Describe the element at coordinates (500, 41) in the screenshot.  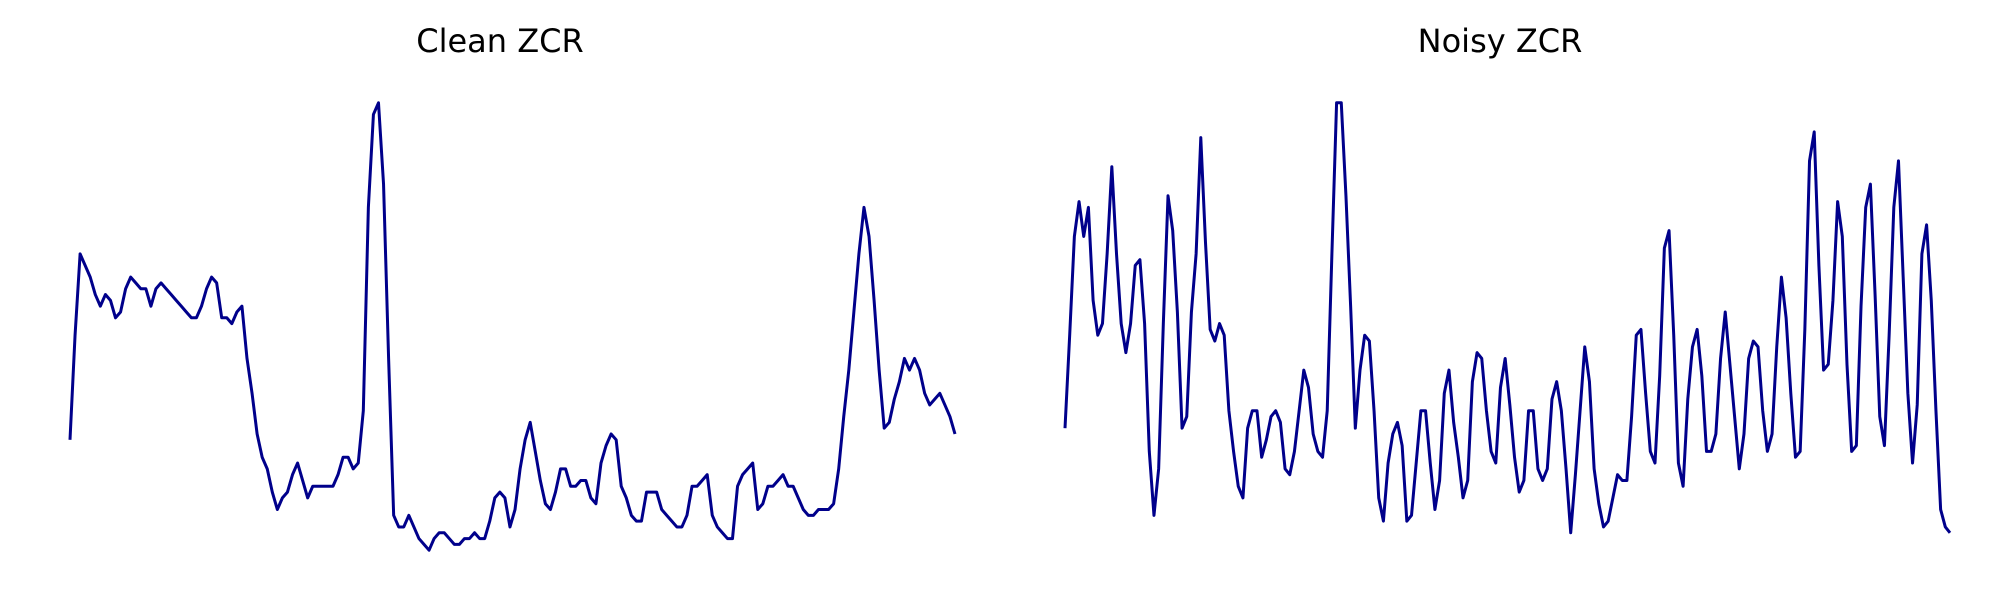
I see `chart-title: Clean ZCR` at that location.